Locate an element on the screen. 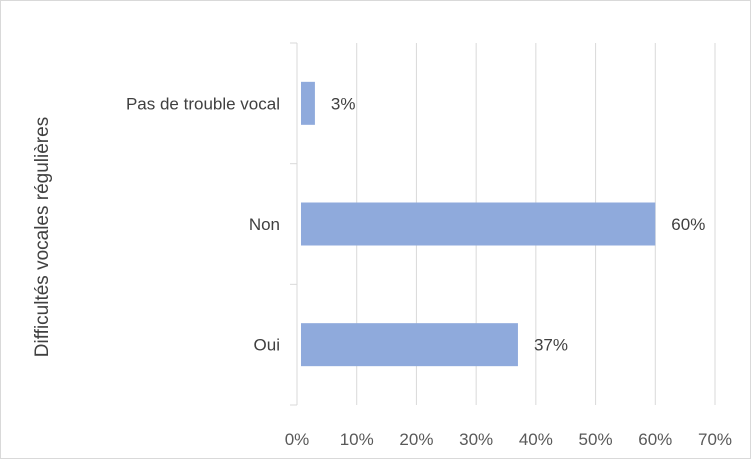  x-tick-label: 40% is located at coordinates (536, 439).